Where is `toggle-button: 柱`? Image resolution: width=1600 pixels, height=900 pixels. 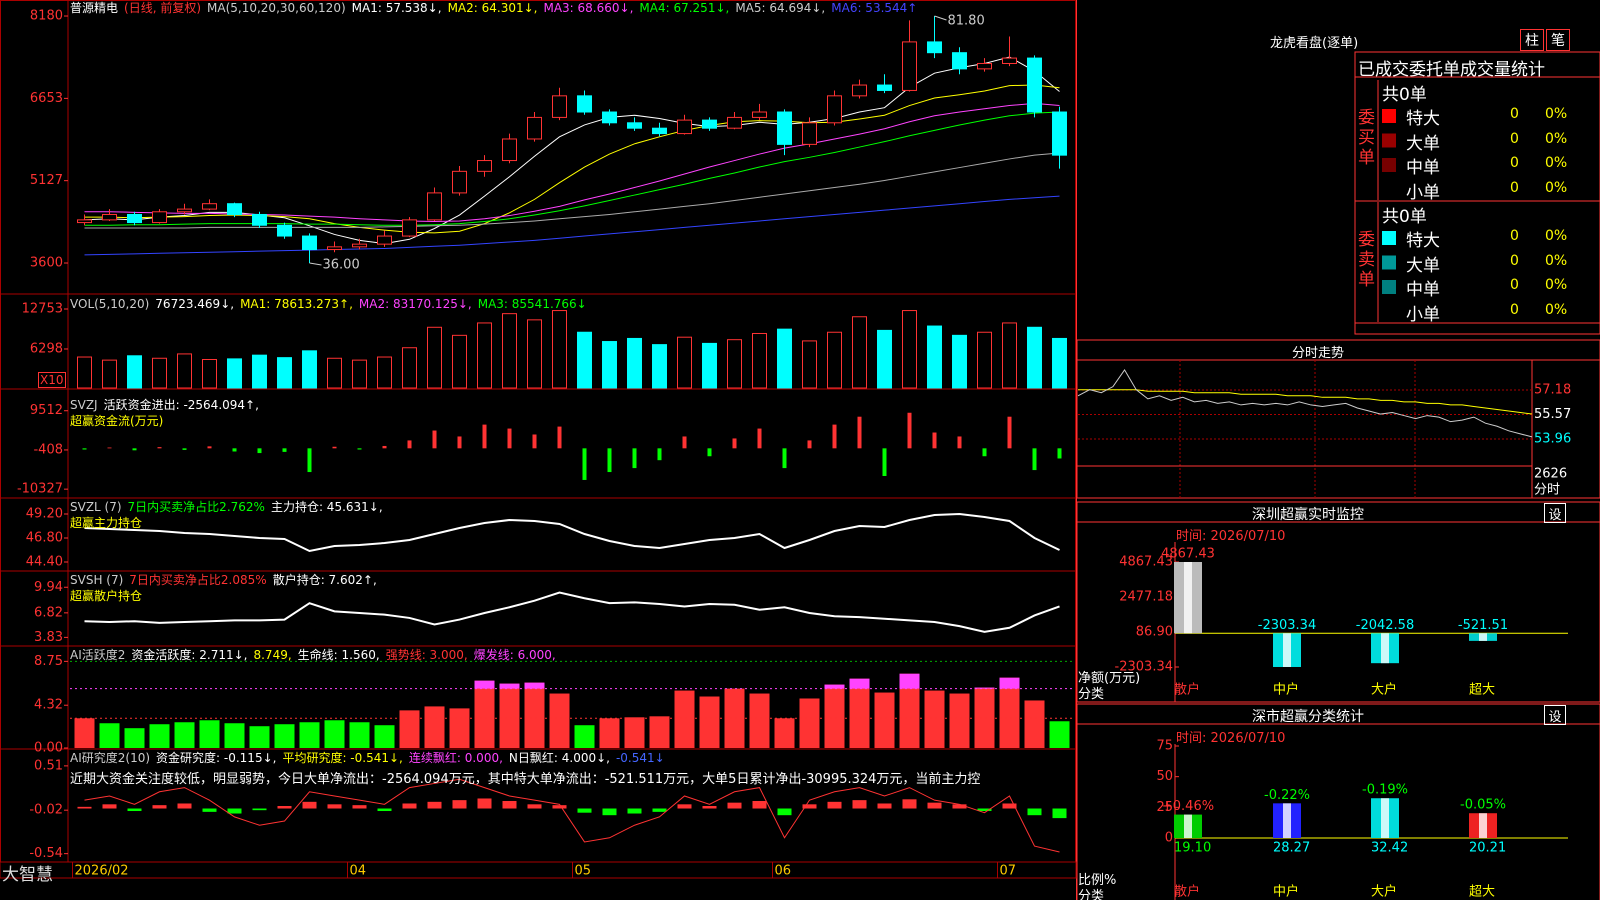
toggle-button: 柱 is located at coordinates (1532, 40).